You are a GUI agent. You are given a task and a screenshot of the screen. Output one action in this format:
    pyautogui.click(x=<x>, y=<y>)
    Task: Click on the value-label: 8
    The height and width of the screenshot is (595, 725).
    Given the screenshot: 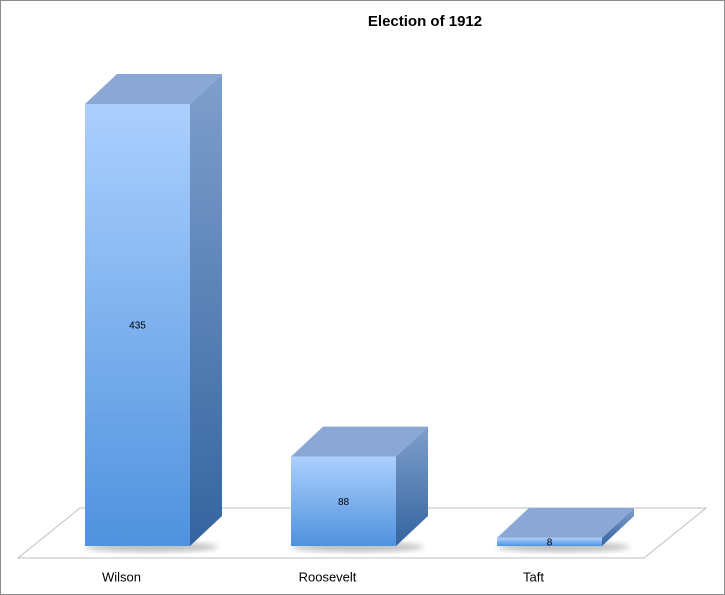 What is the action you would take?
    pyautogui.click(x=550, y=543)
    